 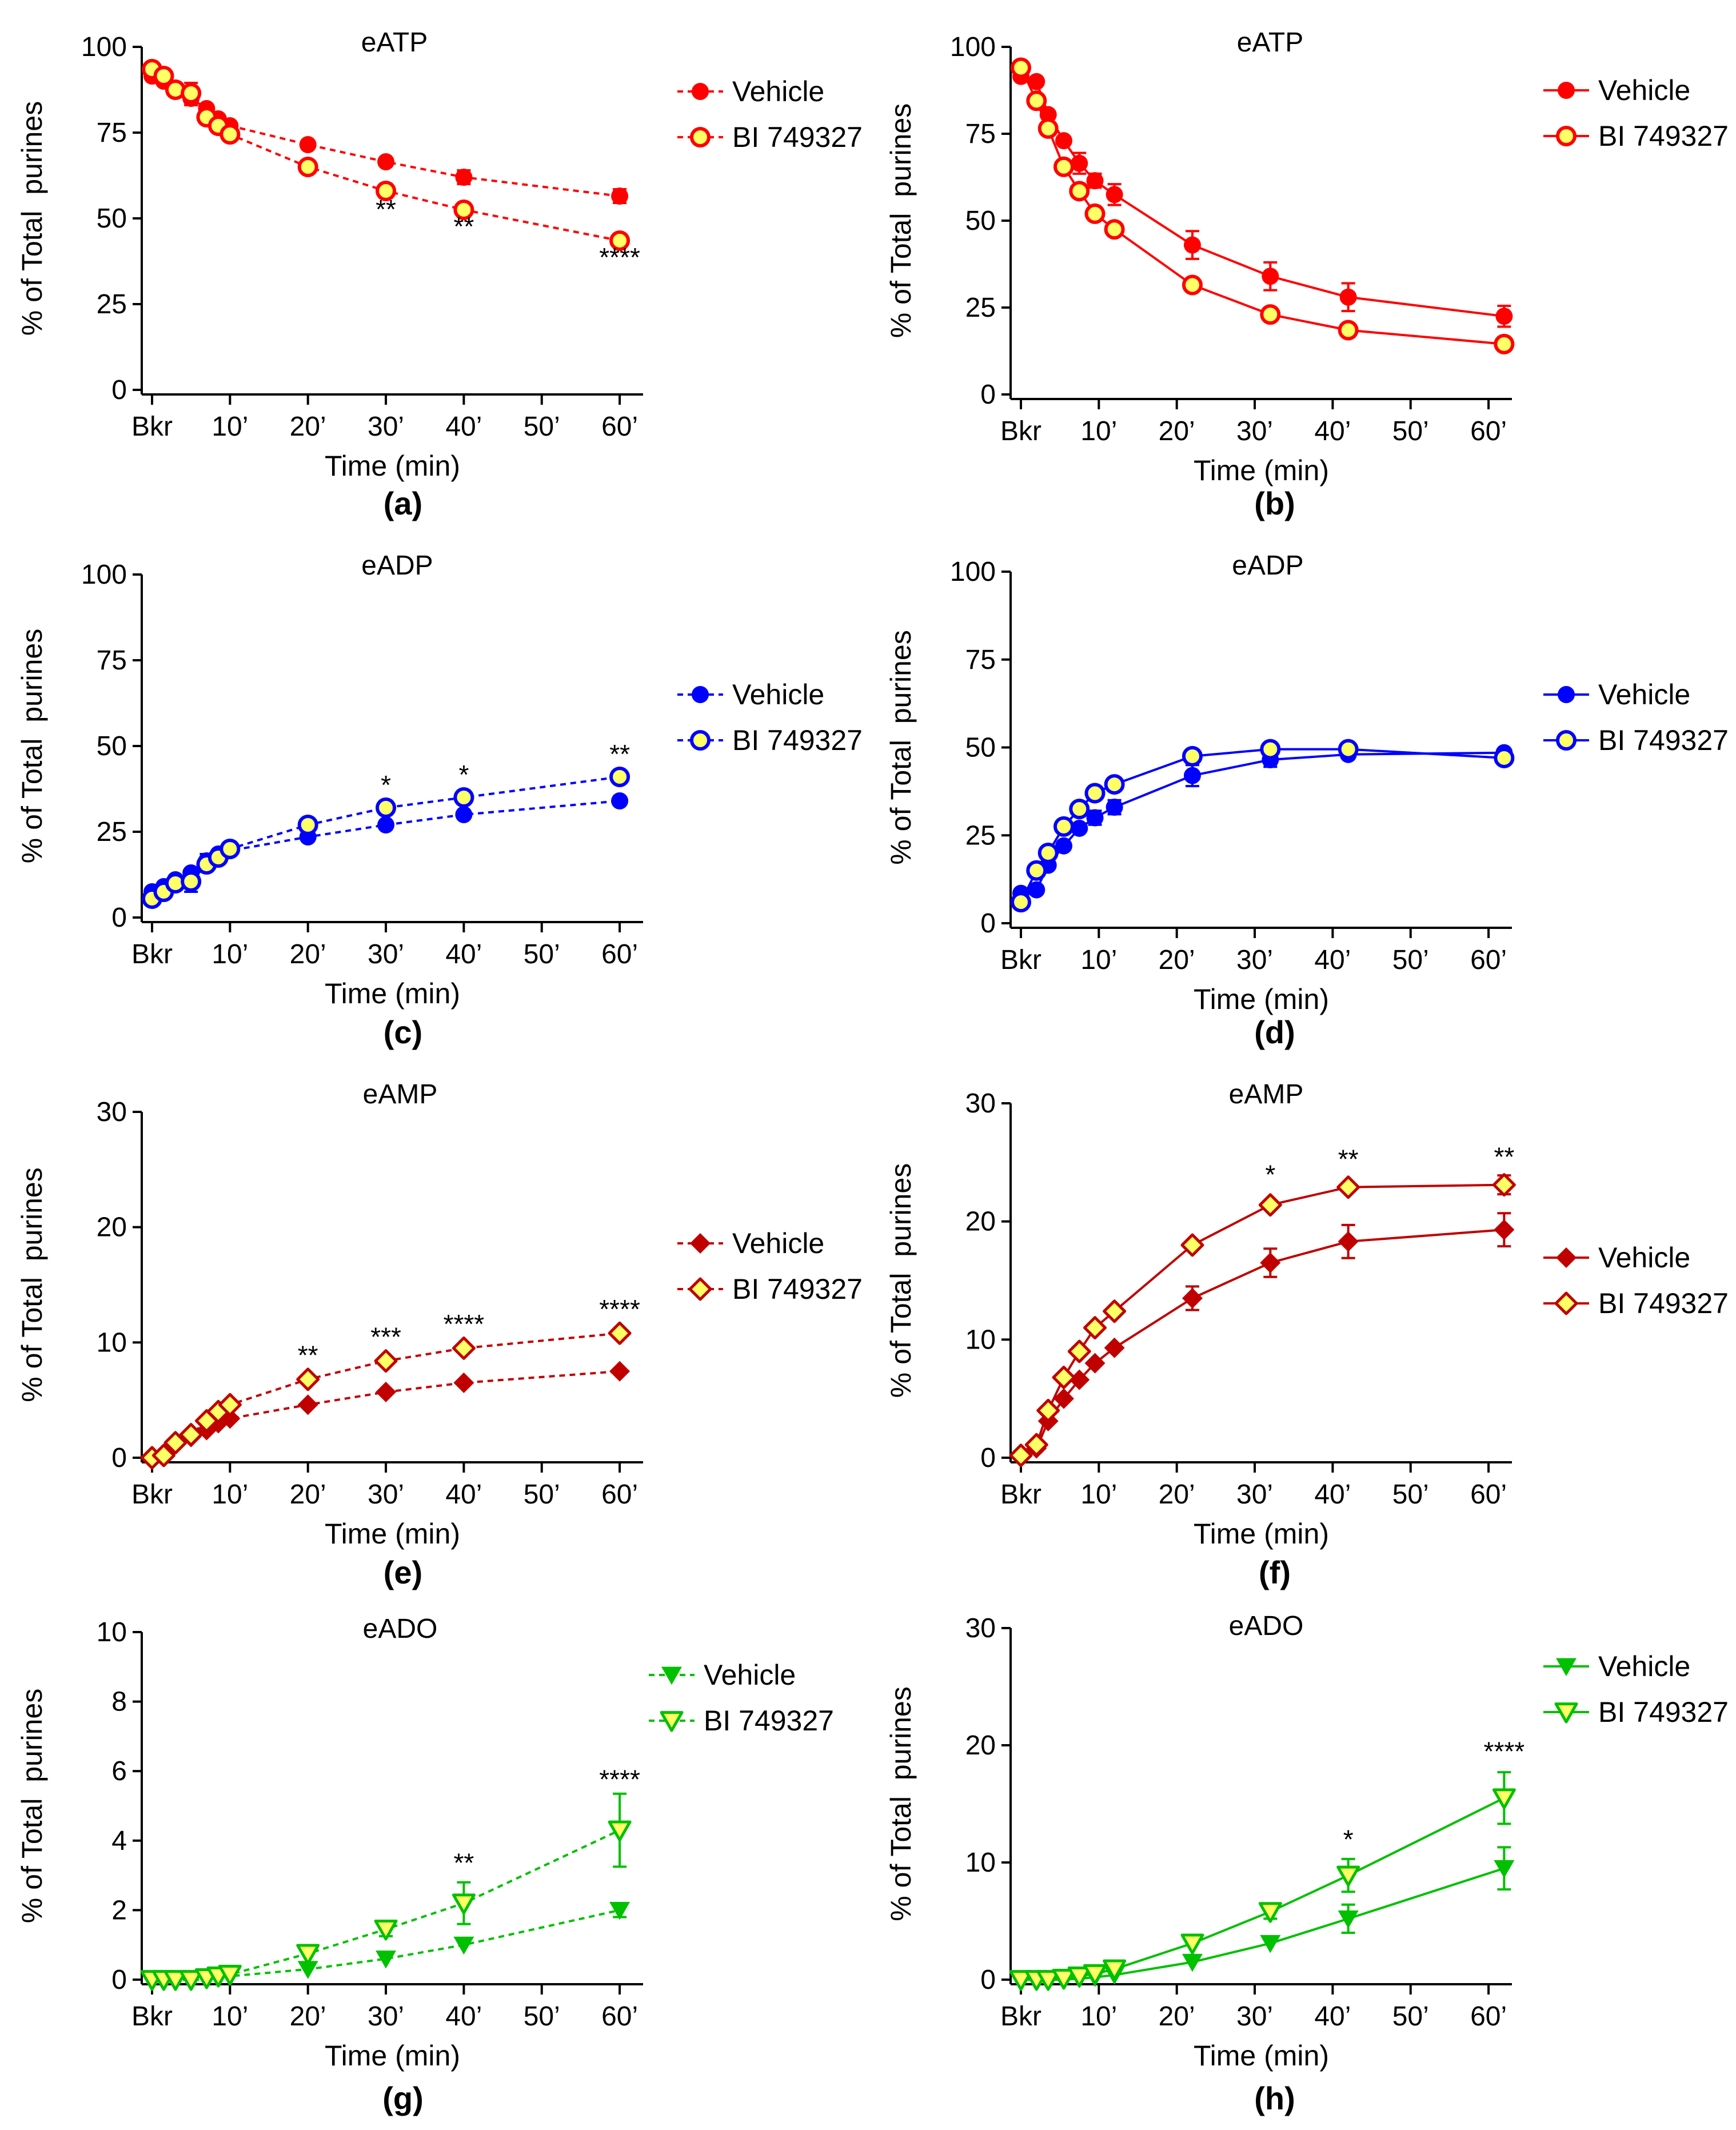 I want to click on y-tick-label: 50, so click(x=980, y=221).